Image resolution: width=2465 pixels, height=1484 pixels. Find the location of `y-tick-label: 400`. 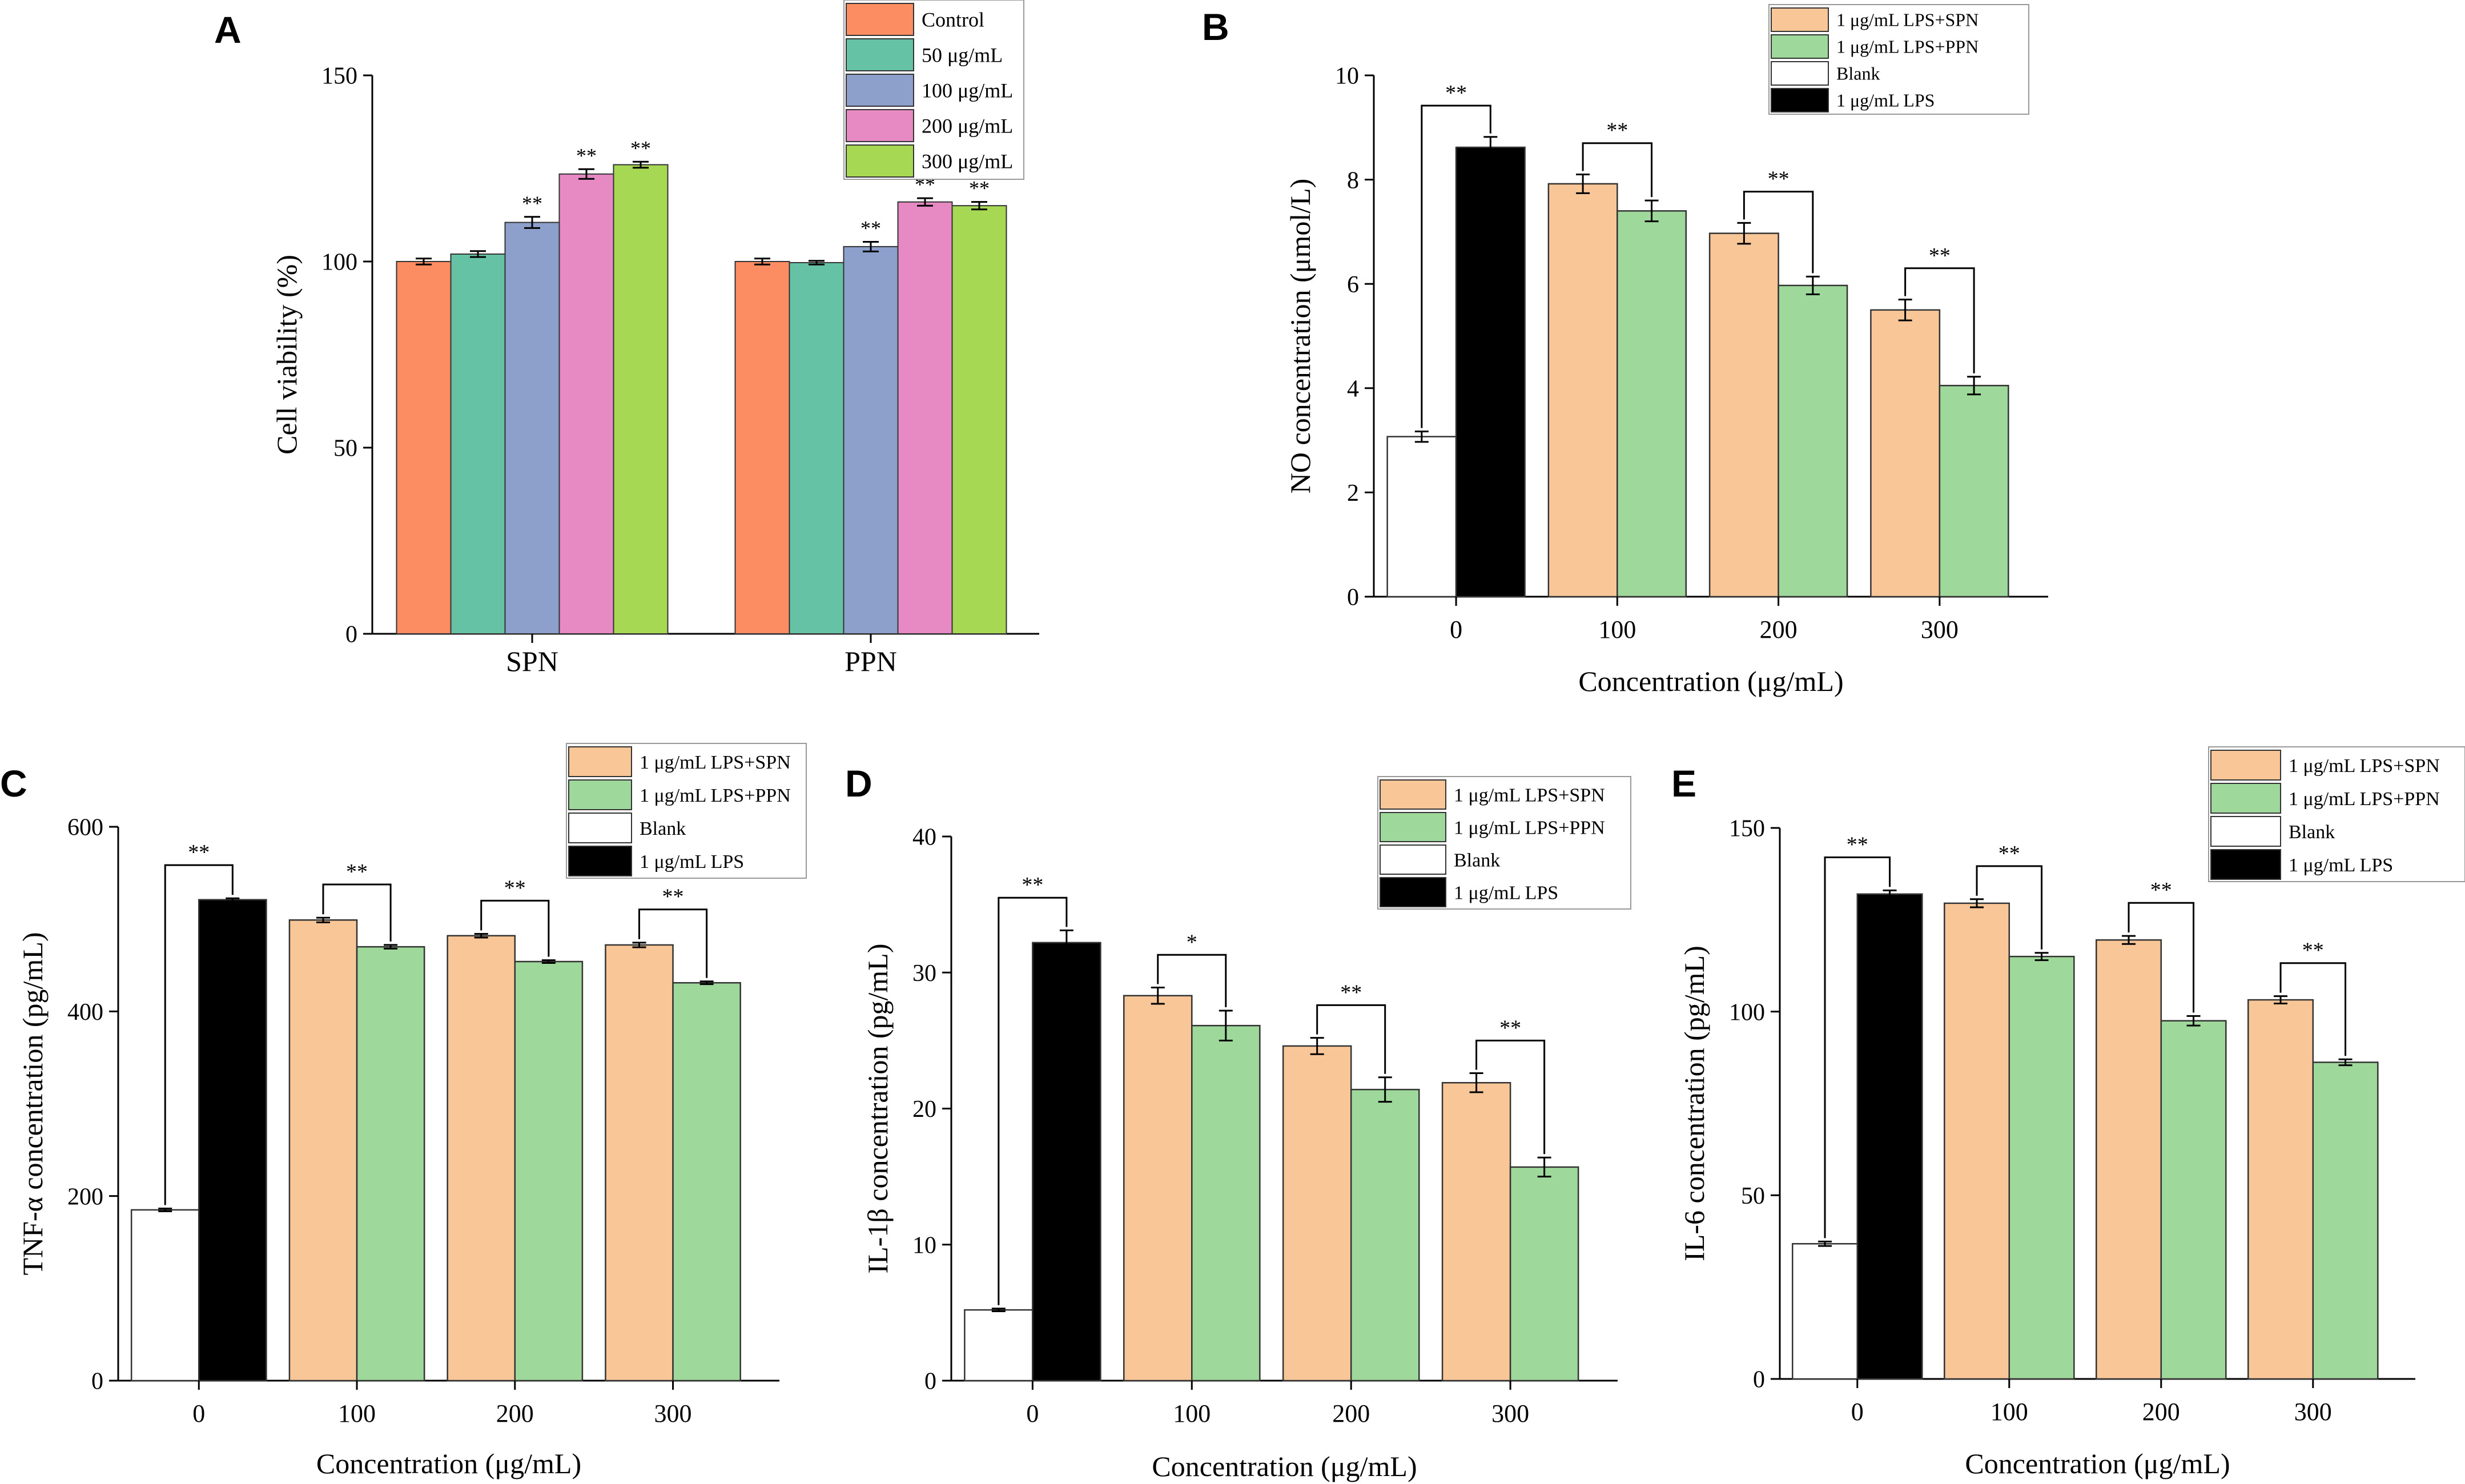

y-tick-label: 400 is located at coordinates (85, 1012).